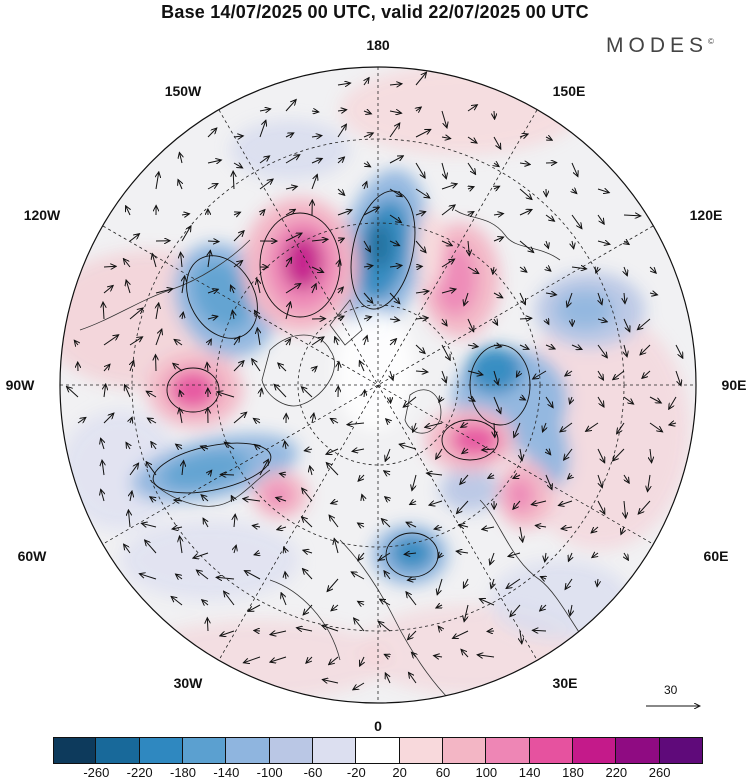  I want to click on colorbar-tick-label: 260, so click(659, 772).